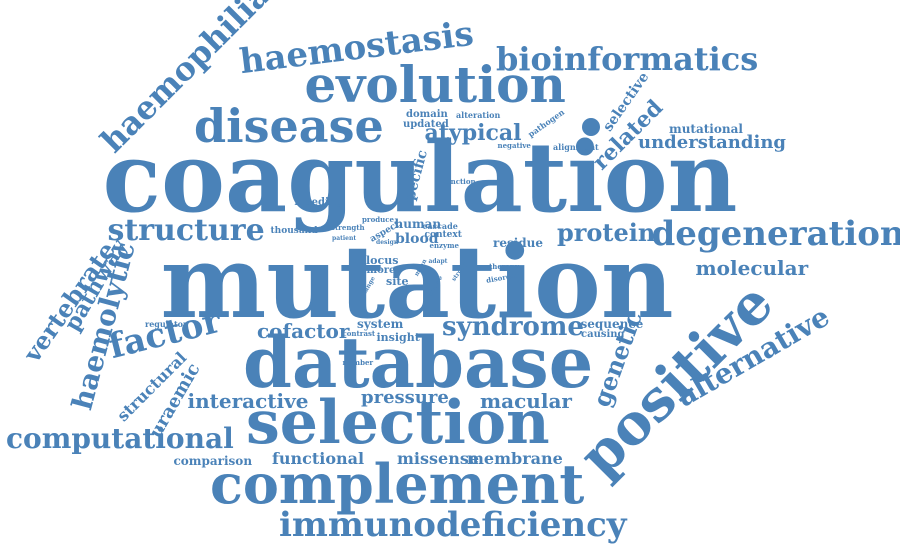  Describe the element at coordinates (213, 461) in the screenshot. I see `cloud-word: comparison` at that location.